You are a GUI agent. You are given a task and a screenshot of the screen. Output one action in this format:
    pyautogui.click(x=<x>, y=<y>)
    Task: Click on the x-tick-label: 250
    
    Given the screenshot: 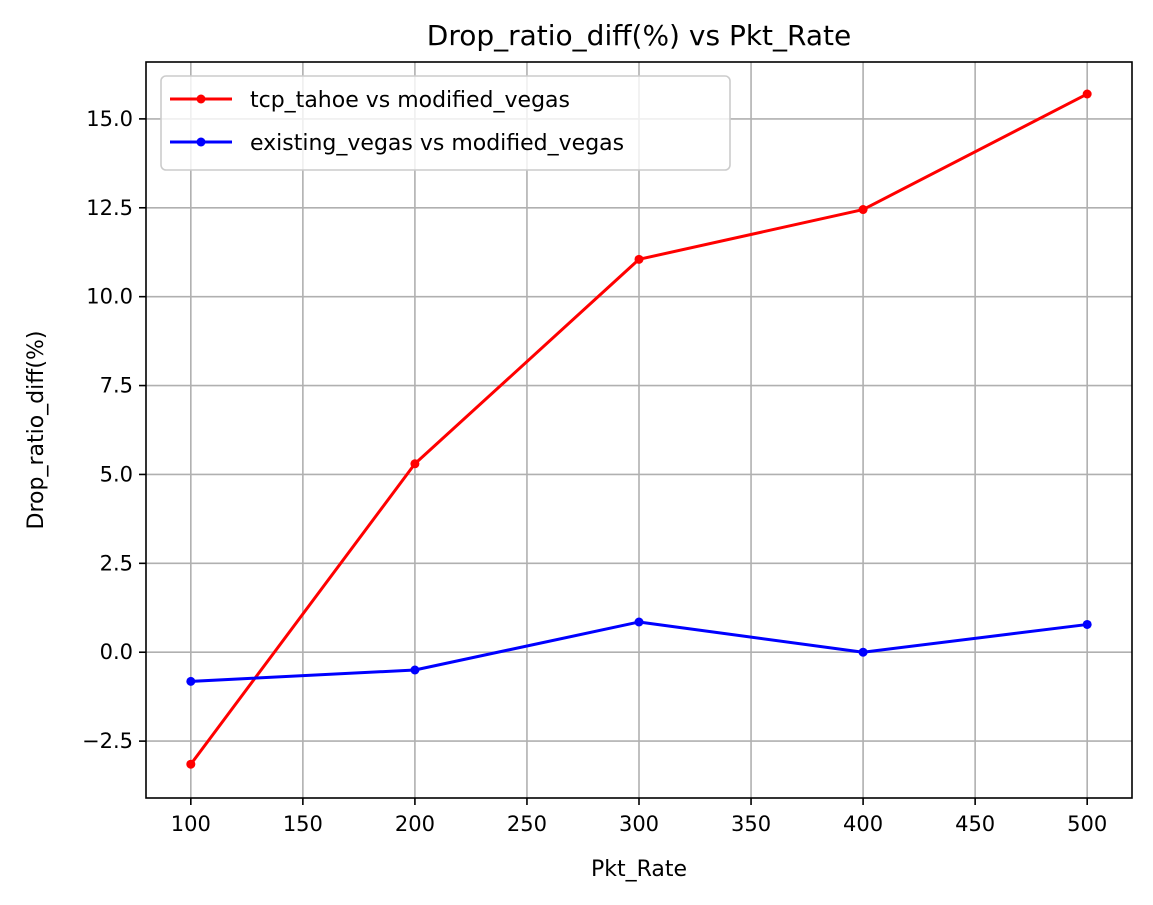 What is the action you would take?
    pyautogui.click(x=527, y=824)
    